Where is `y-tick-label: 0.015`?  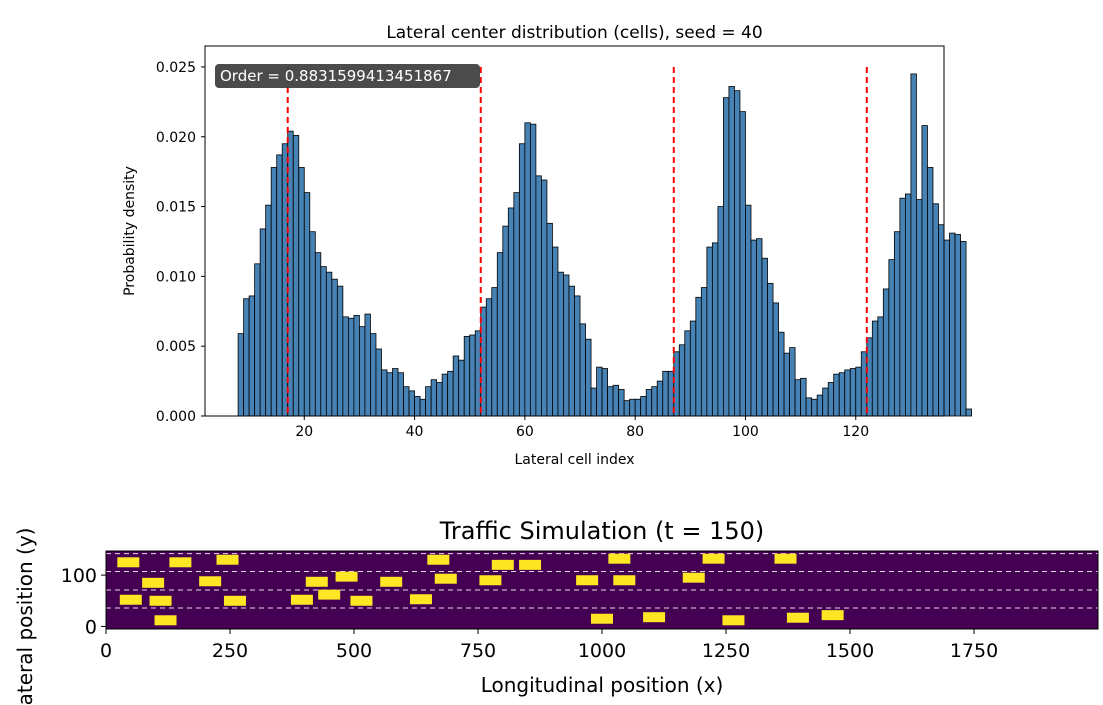 y-tick-label: 0.015 is located at coordinates (176, 208).